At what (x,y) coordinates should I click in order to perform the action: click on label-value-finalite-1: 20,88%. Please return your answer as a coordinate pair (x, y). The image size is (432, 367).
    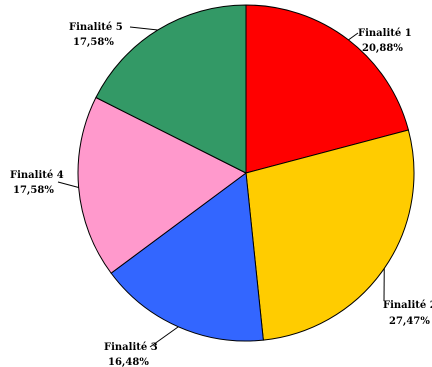
    Looking at the image, I should click on (382, 48).